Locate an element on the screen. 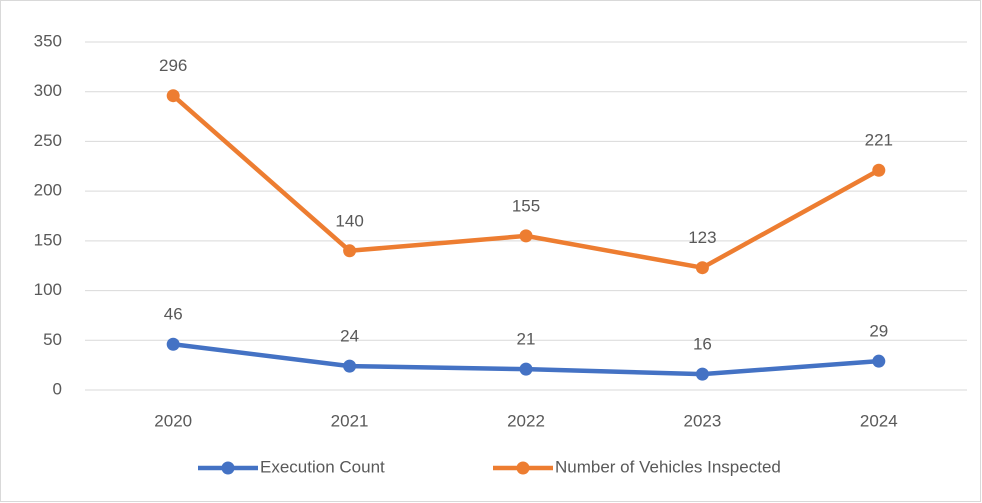  x-tick-label: 2021 is located at coordinates (350, 420).